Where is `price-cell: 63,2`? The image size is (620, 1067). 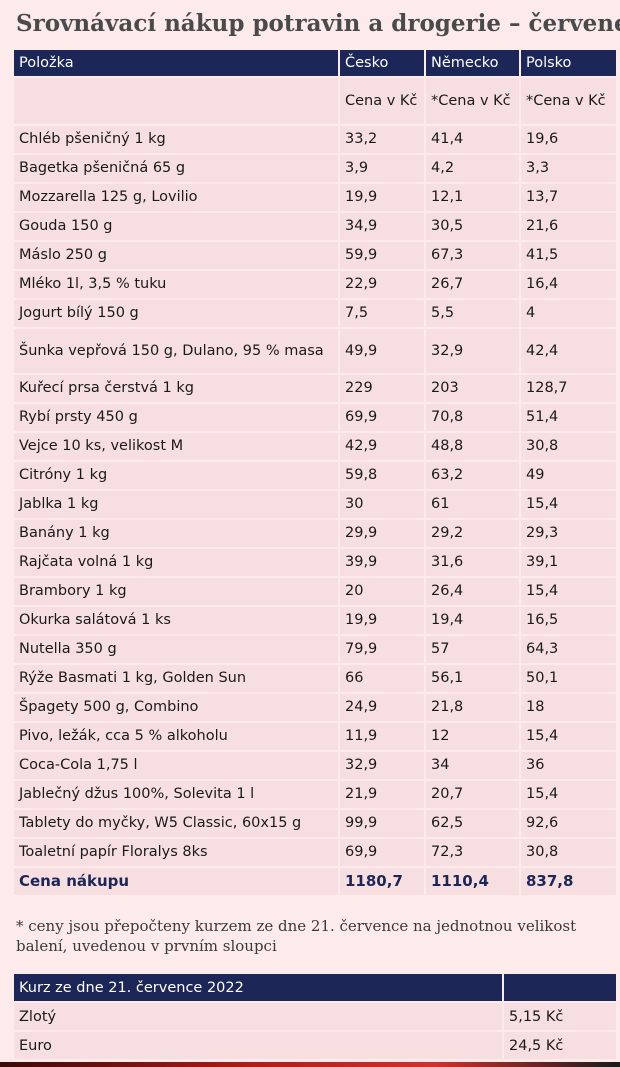 price-cell: 63,2 is located at coordinates (472, 475).